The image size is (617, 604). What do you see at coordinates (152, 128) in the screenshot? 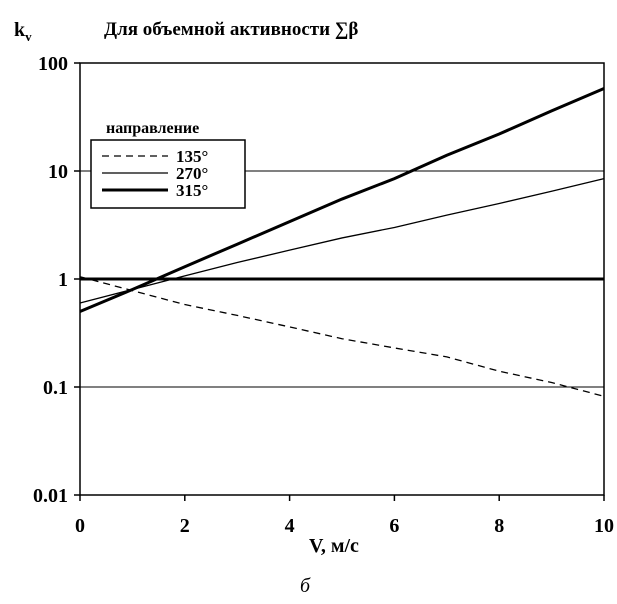
I see `legend-title: направление` at bounding box center [152, 128].